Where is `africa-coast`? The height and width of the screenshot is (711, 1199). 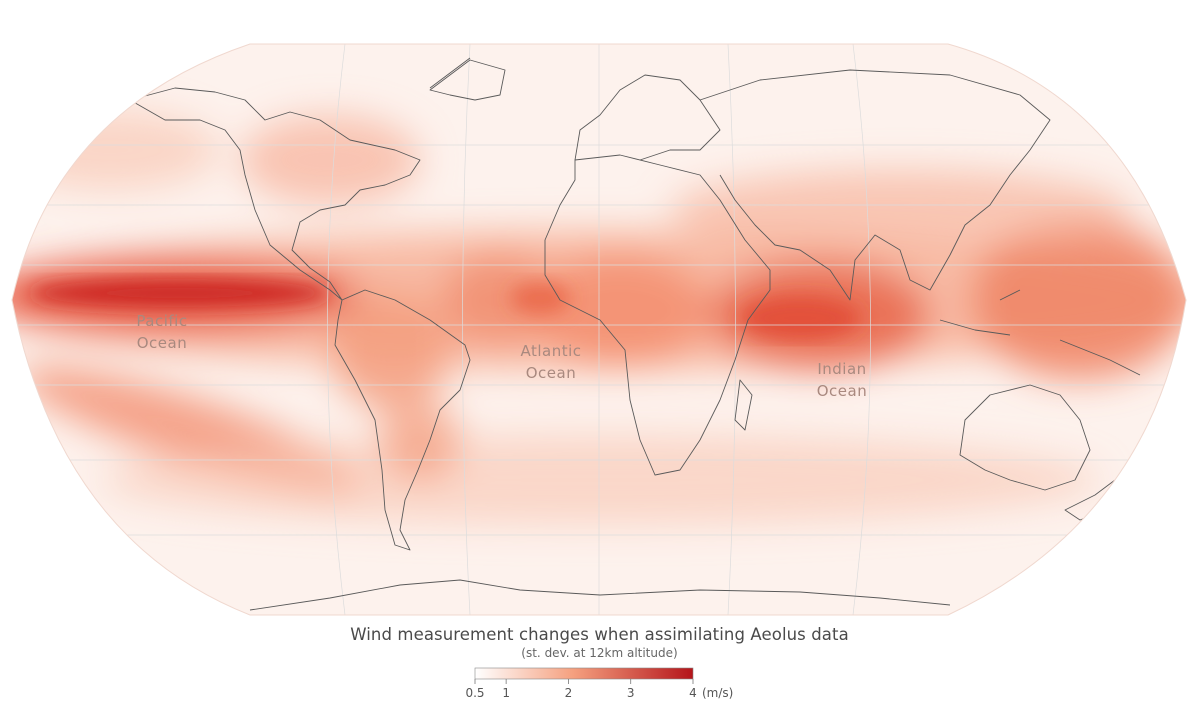 africa-coast is located at coordinates (657, 315).